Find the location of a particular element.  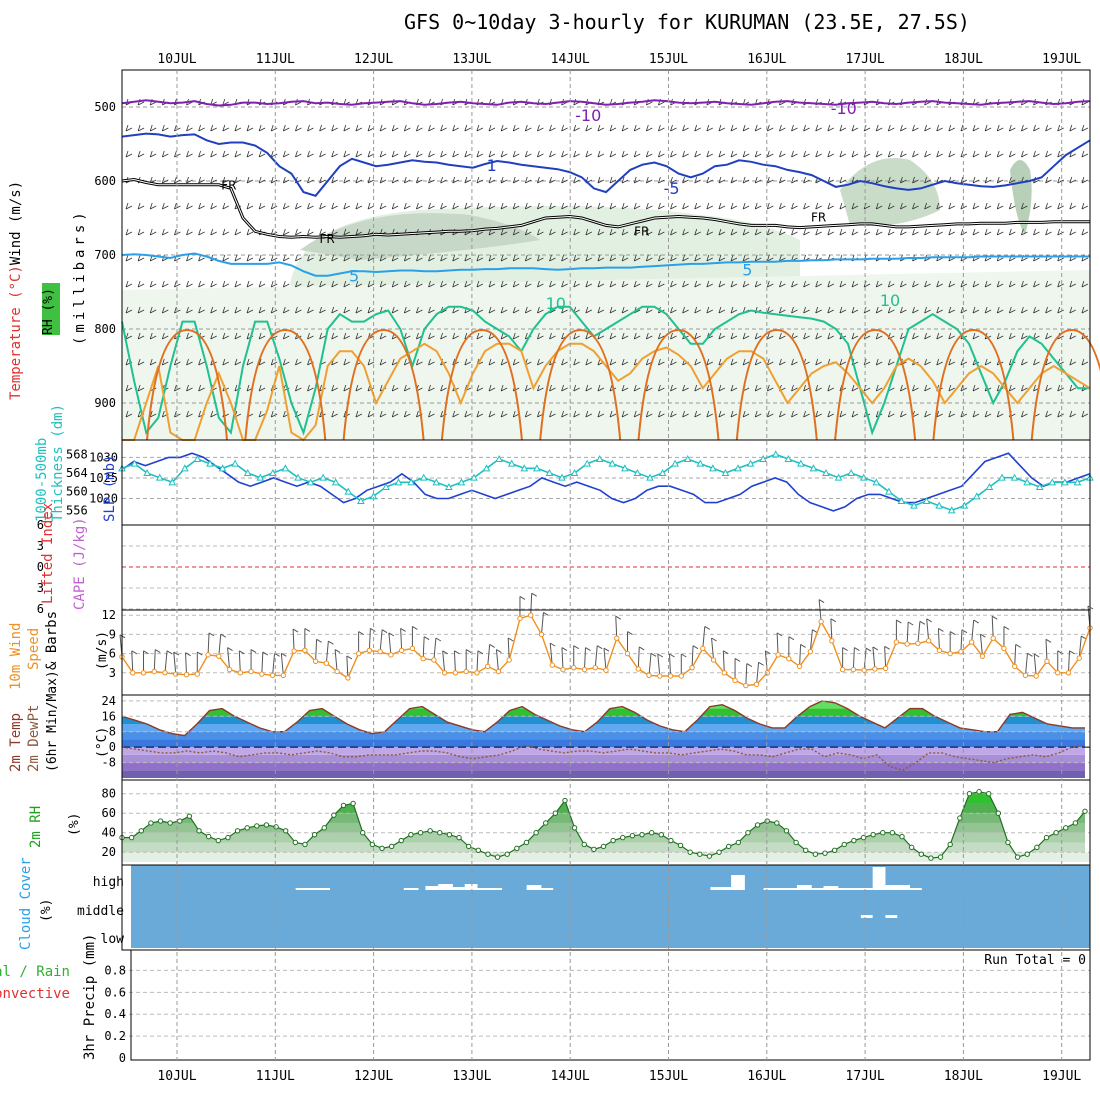

cloud-unit: (%) is located at coordinates (46, 910).